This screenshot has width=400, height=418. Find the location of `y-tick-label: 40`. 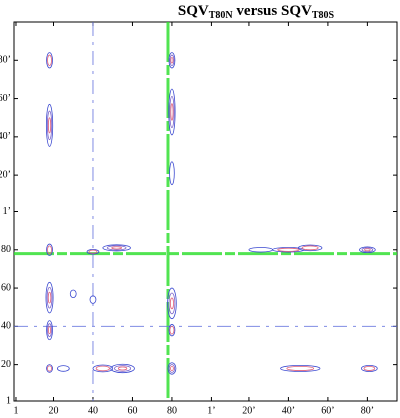

y-tick-label: 40 is located at coordinates (6, 326).